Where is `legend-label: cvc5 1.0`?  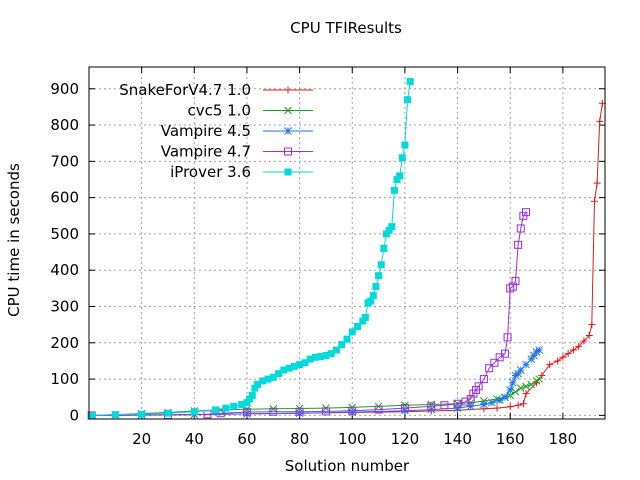 legend-label: cvc5 1.0 is located at coordinates (219, 111).